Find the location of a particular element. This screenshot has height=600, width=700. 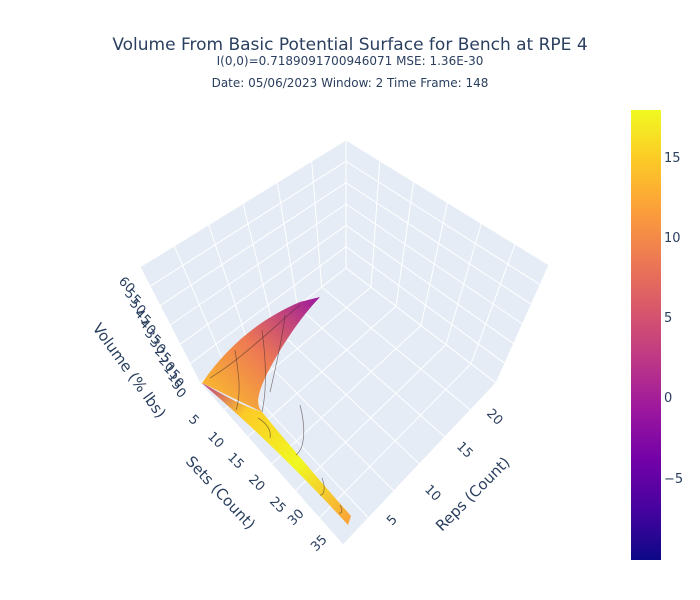

colorbar-tick-15: 15 is located at coordinates (672, 158).